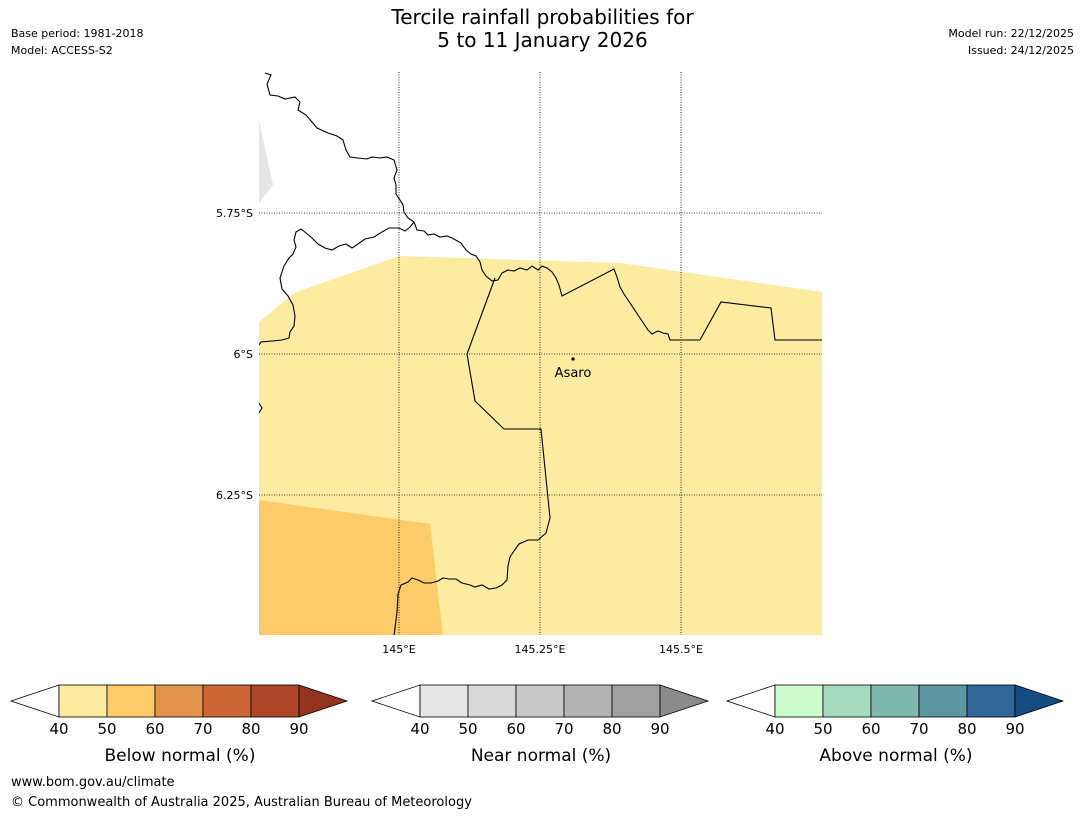 Image resolution: width=1085 pixels, height=816 pixels. What do you see at coordinates (234, 495) in the screenshot?
I see `lat-label: 6.25°S` at bounding box center [234, 495].